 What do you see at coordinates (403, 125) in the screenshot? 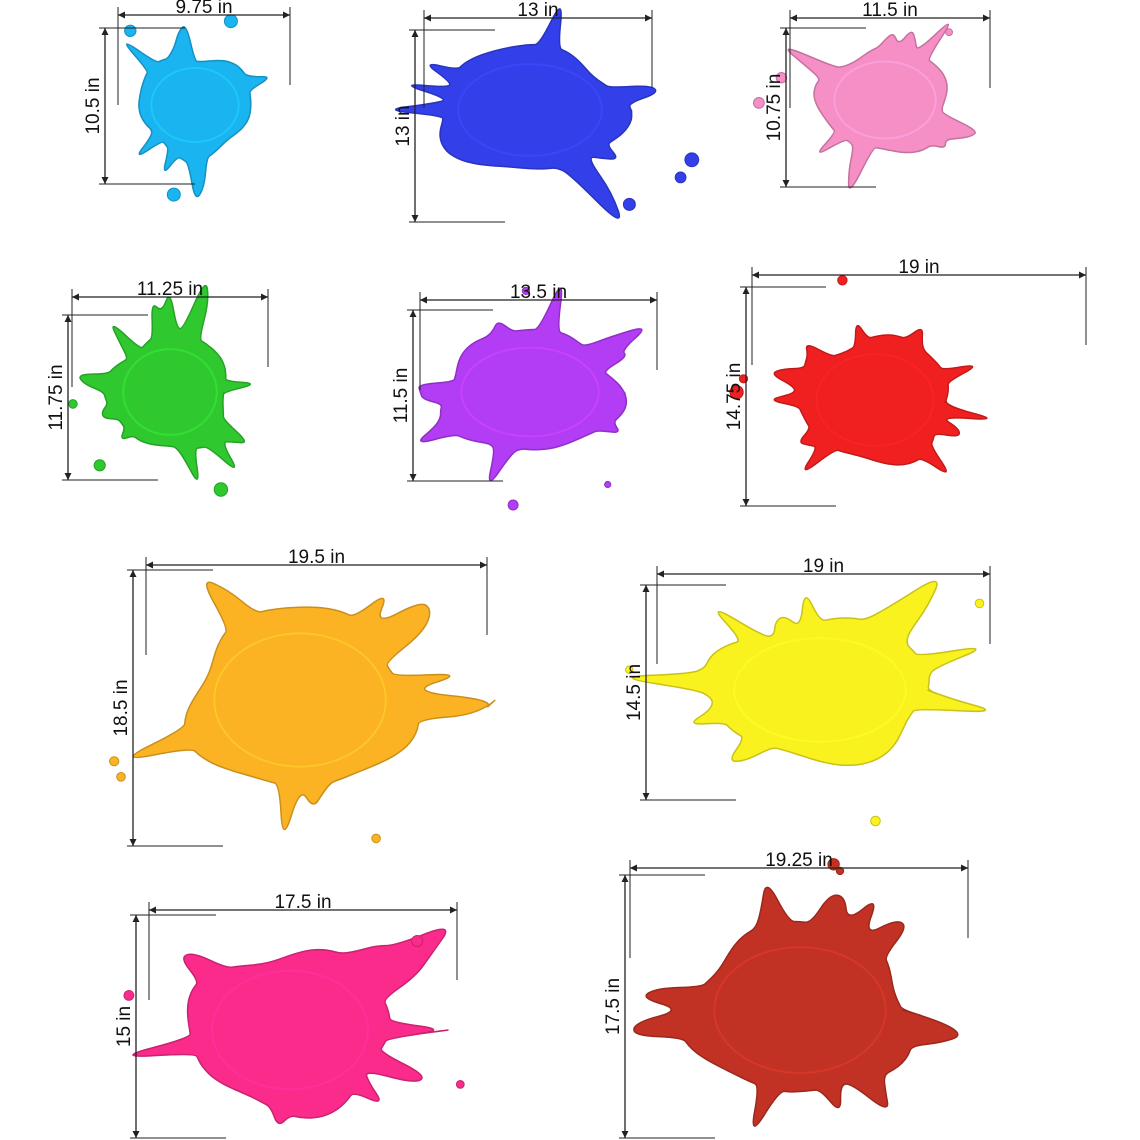
I see `height-label: 13 in` at bounding box center [403, 125].